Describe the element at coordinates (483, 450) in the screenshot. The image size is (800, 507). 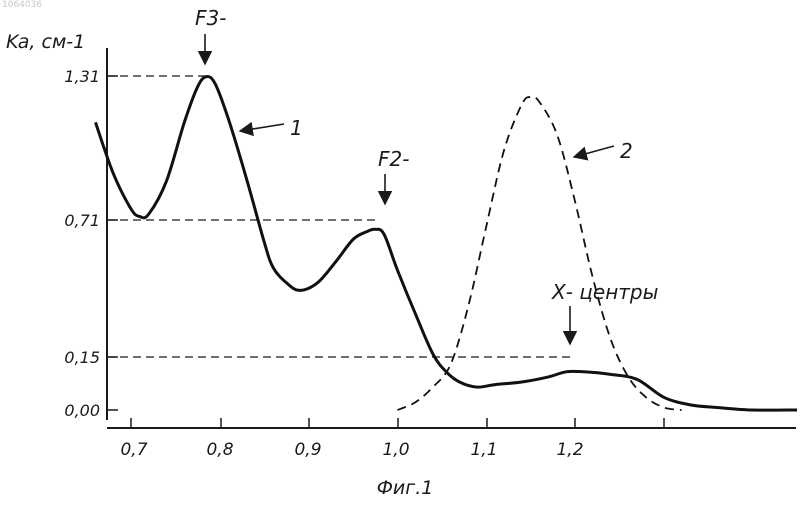
I see `x-tick-label: 1,1` at that location.